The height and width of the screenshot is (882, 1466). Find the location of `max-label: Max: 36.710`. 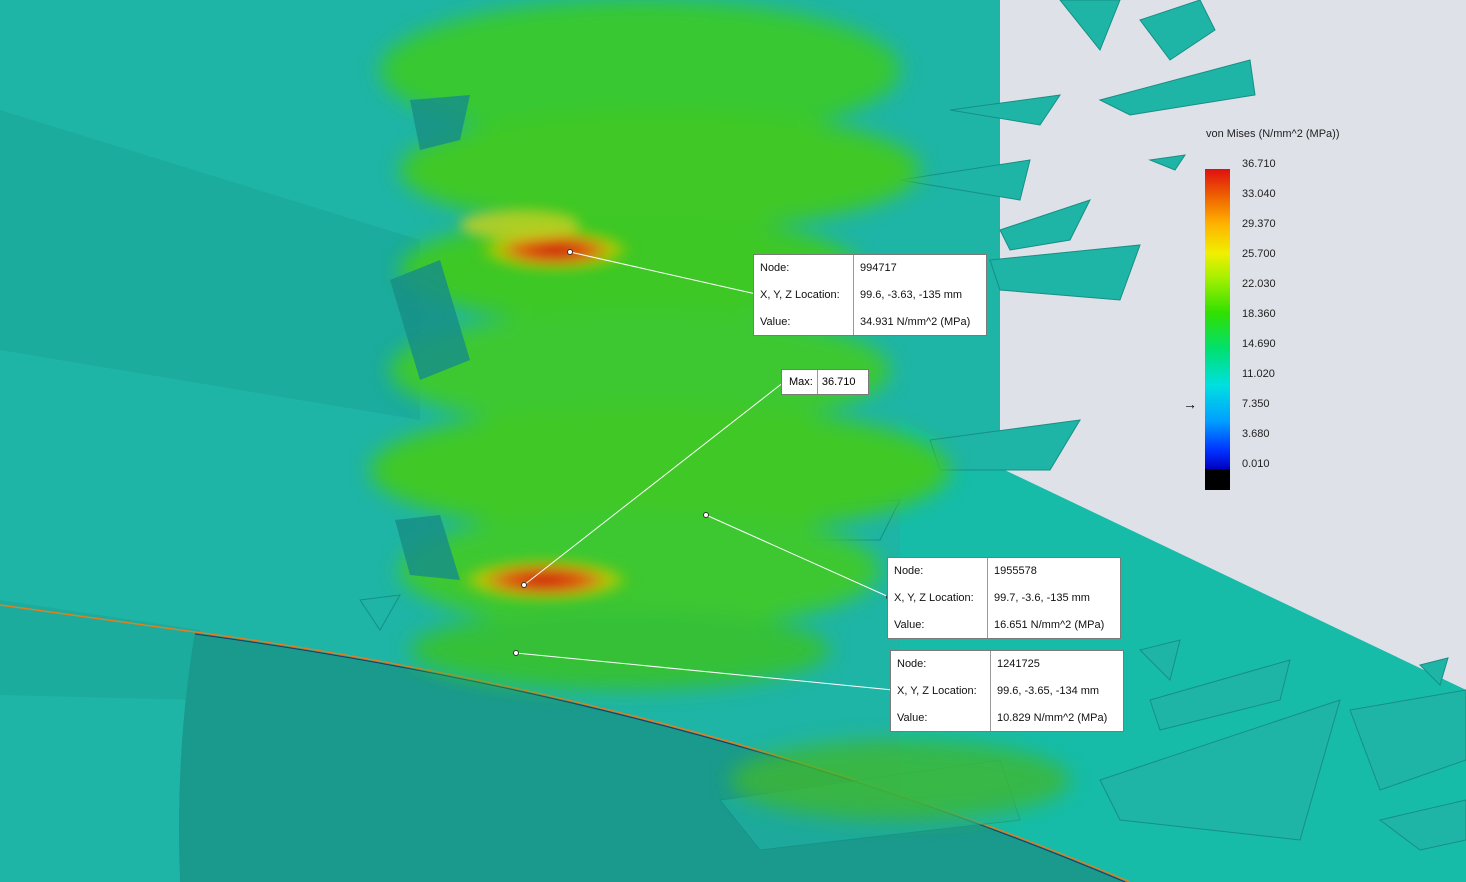

max-label: Max: 36.710 is located at coordinates (825, 382).